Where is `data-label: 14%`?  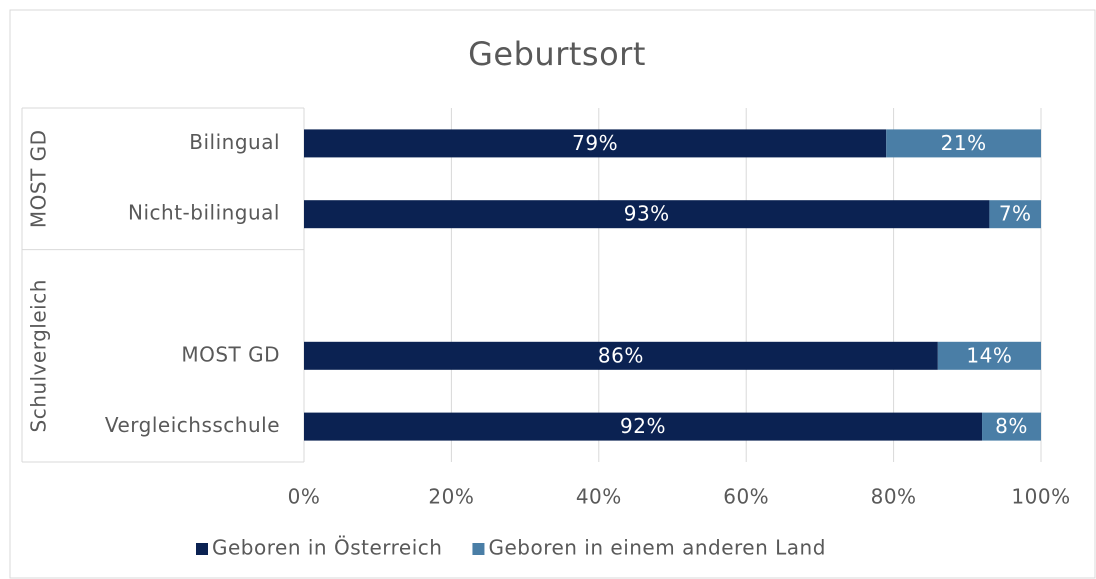
data-label: 14% is located at coordinates (989, 355).